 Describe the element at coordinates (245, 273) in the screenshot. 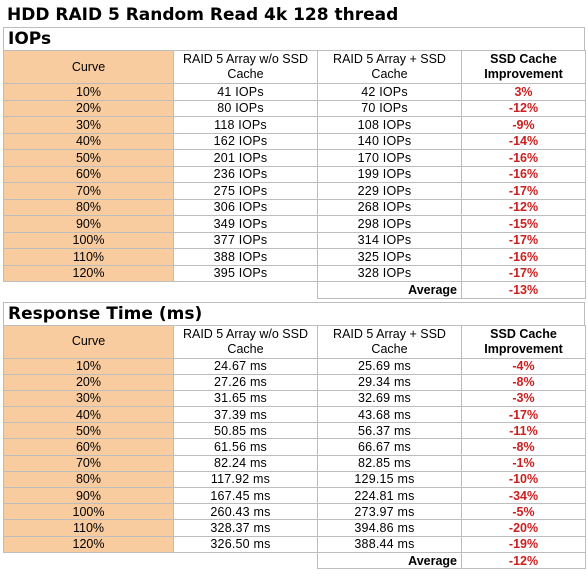

I see `iops-without-cache-cell: 395 IOPs` at that location.